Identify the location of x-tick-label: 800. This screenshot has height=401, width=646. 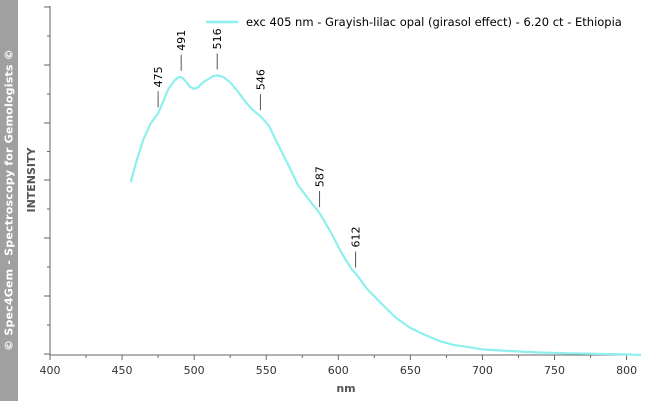
(626, 370).